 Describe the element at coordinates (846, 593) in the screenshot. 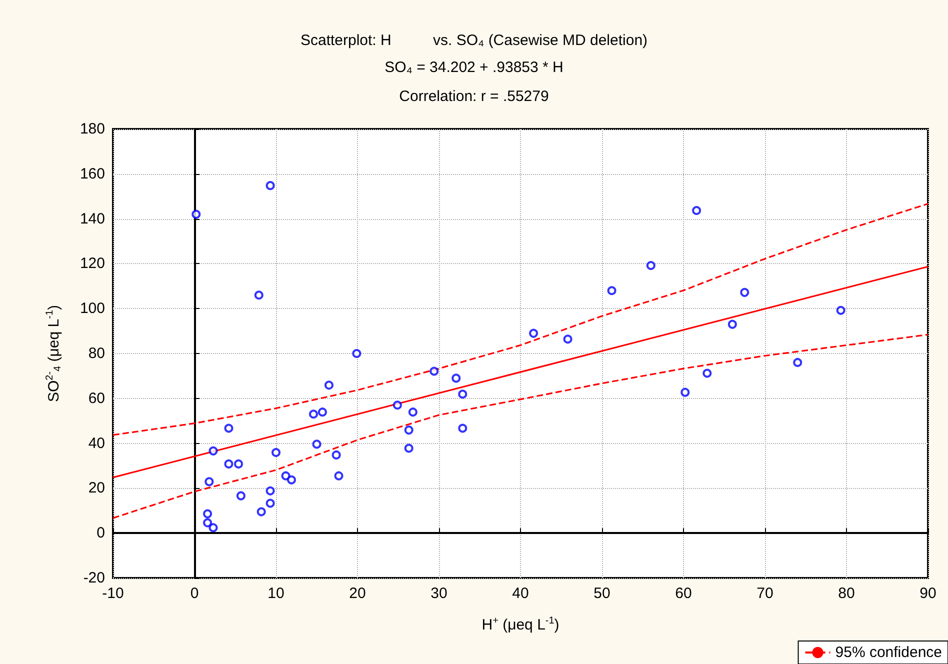

I see `x-tick-label: 80` at that location.